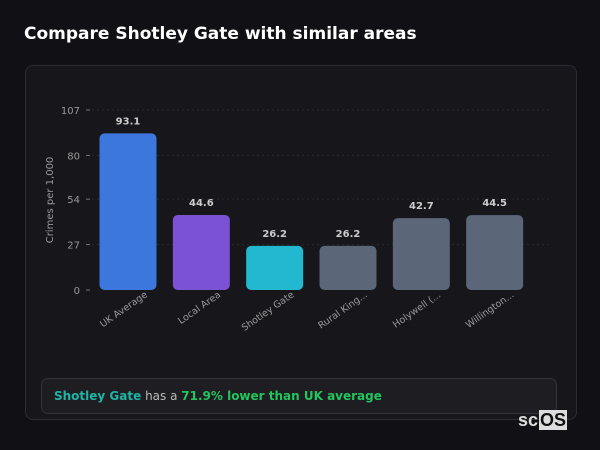  What do you see at coordinates (124, 309) in the screenshot?
I see `x-tick-label: UK Average` at bounding box center [124, 309].